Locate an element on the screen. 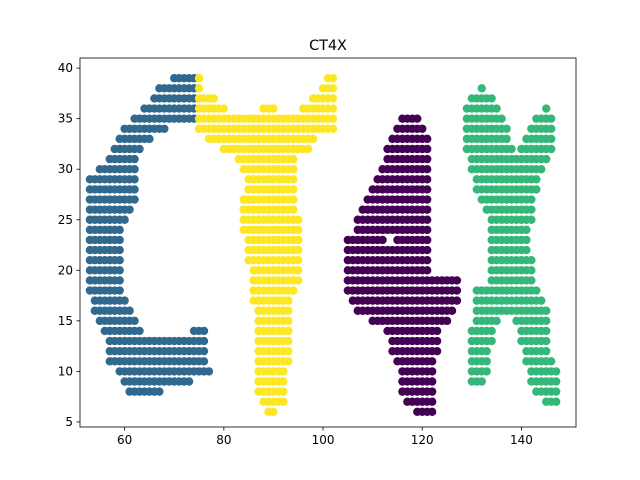 This screenshot has height=480, width=640. x-axis-ticks: 60 80 100 120 140 is located at coordinates (325, 437).